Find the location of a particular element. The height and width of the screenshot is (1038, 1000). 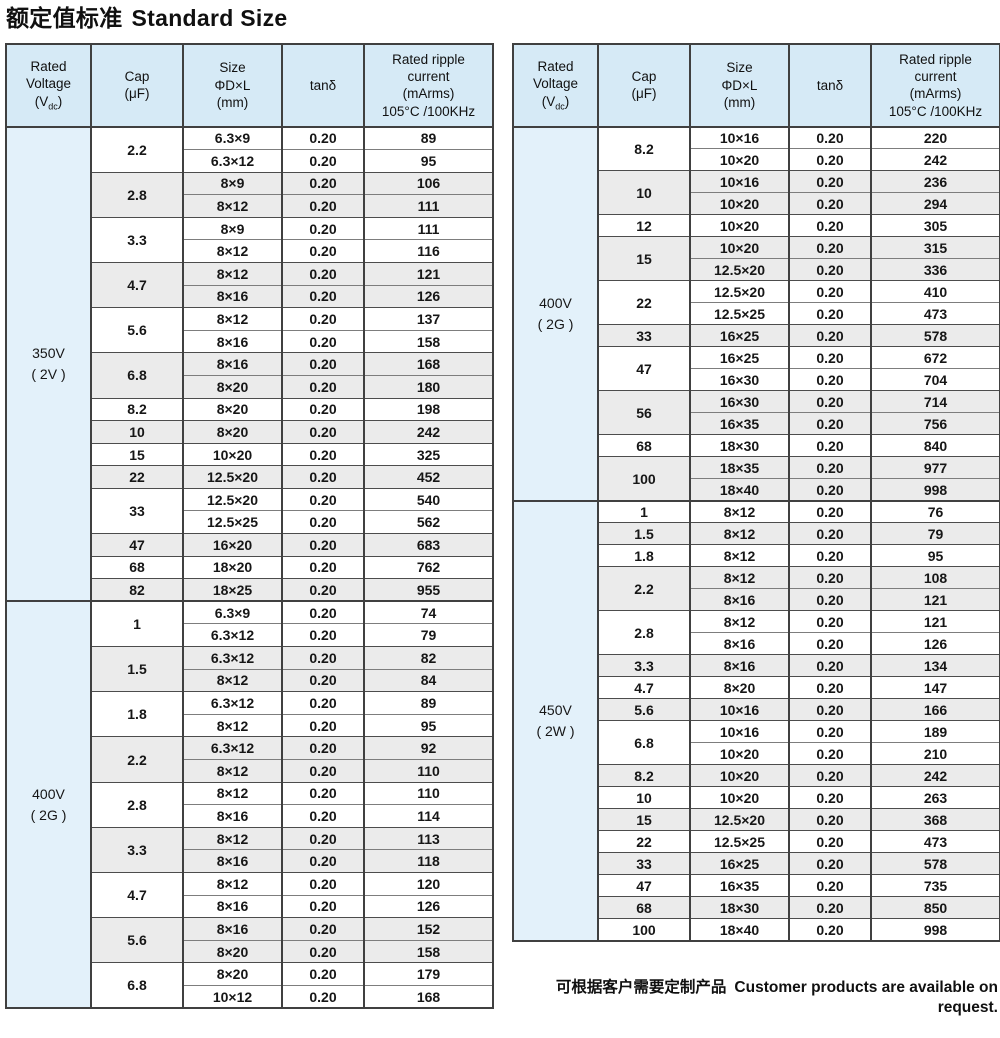

ripple-current-cell: 998 is located at coordinates (935, 489).